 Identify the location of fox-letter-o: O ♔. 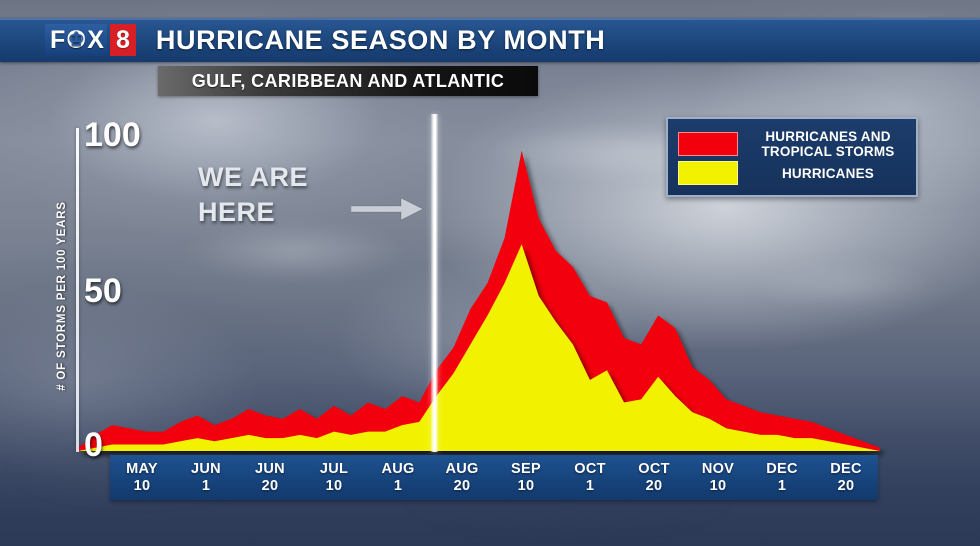
(76, 40).